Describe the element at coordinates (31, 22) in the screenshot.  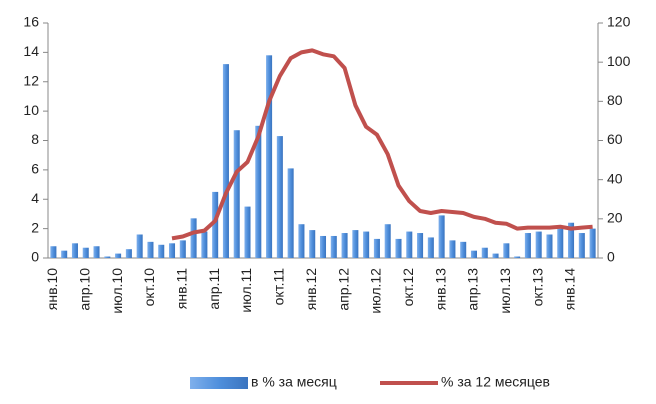
I see `y-tick-label: 16` at that location.